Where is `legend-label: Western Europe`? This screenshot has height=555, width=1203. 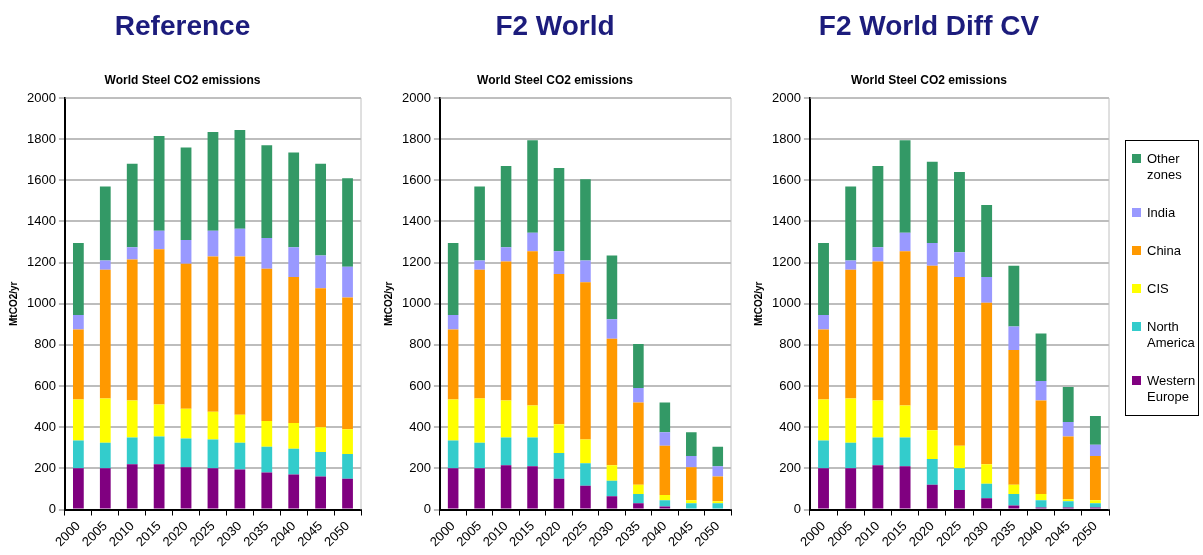 legend-label: Western Europe is located at coordinates (1171, 389).